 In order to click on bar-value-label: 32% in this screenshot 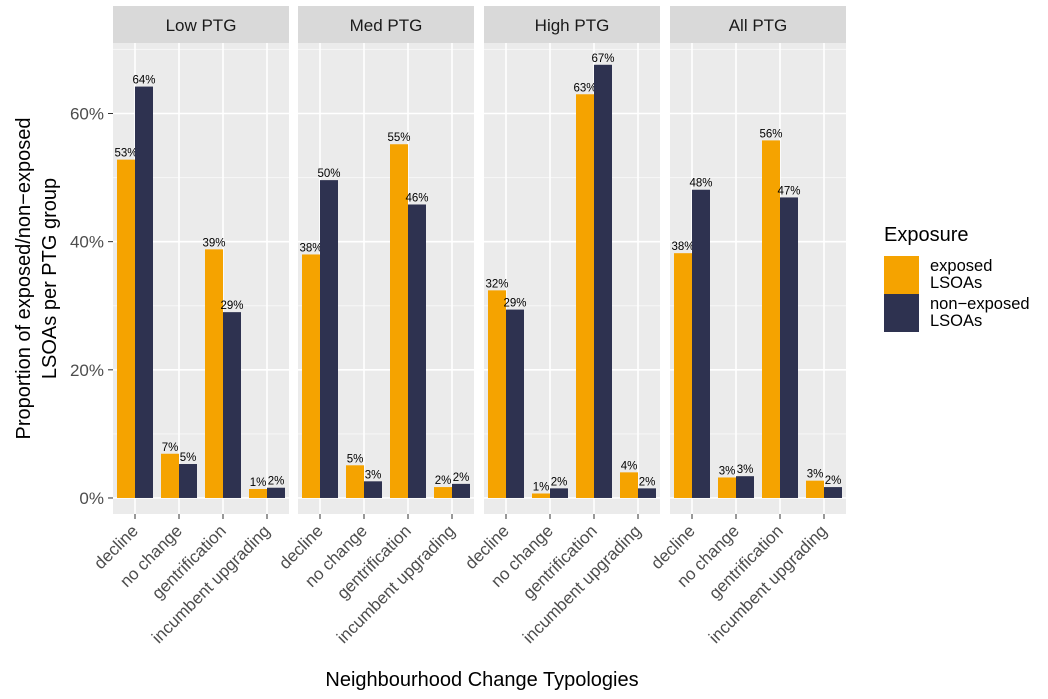, I will do `click(496, 284)`.